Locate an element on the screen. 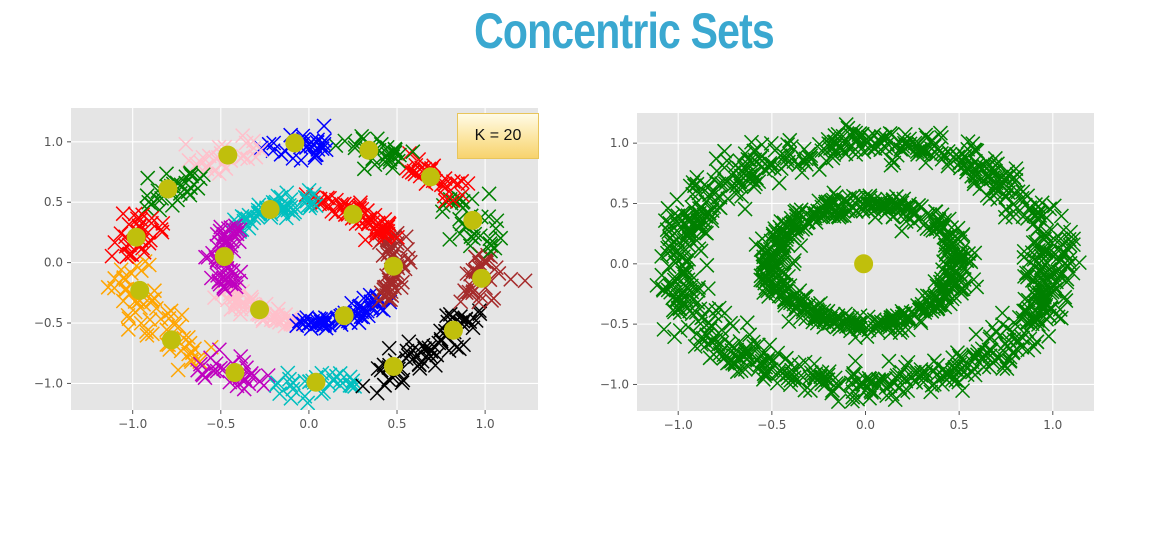 The image size is (1158, 539). x-tick-label: 0.5 is located at coordinates (396, 424).